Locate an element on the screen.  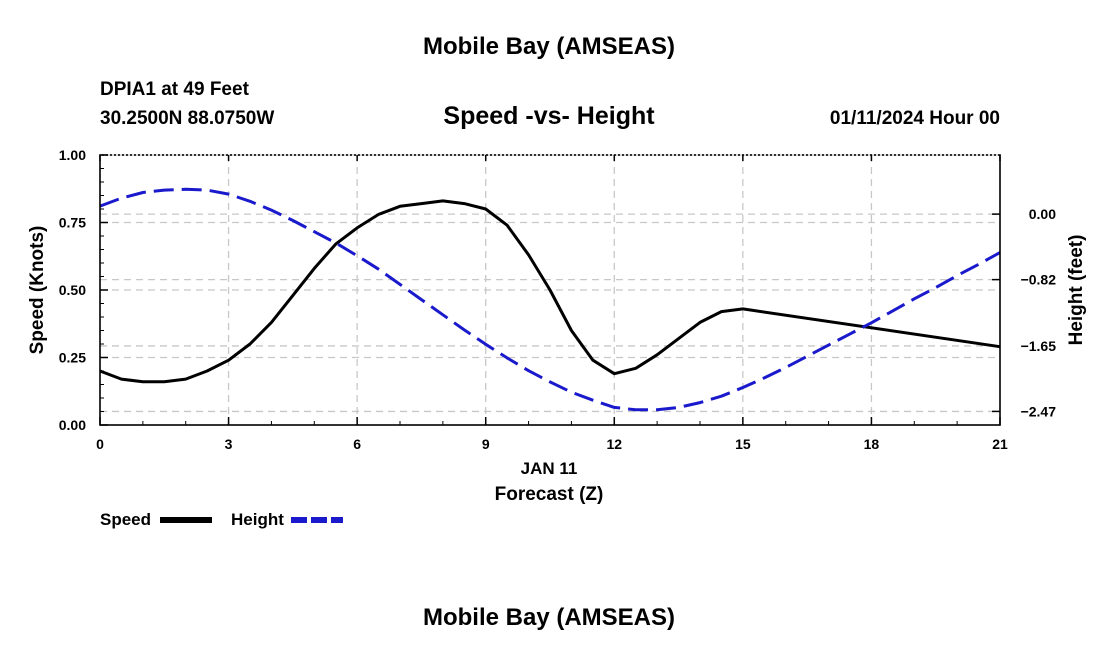
y-axis-title: Speed (Knots) is located at coordinates (37, 290).